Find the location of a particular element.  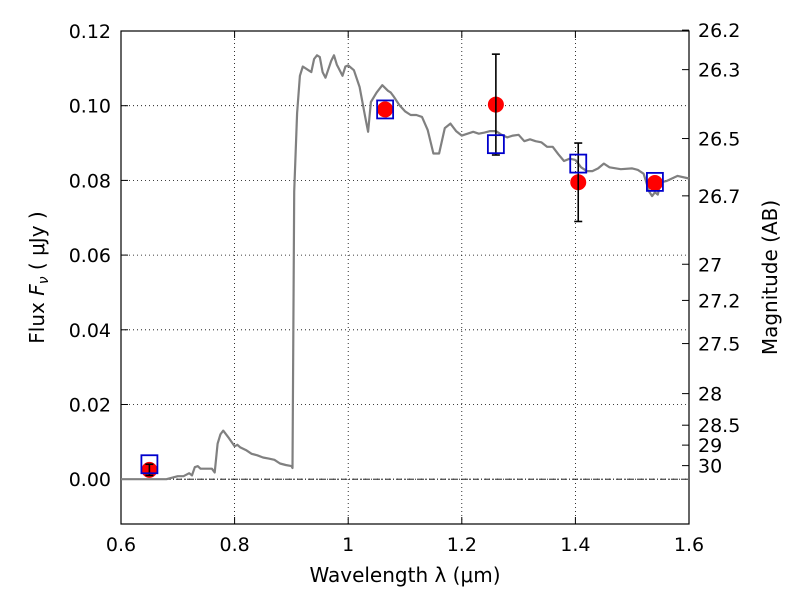

y2-tick-label: 27.5 is located at coordinates (719, 345).